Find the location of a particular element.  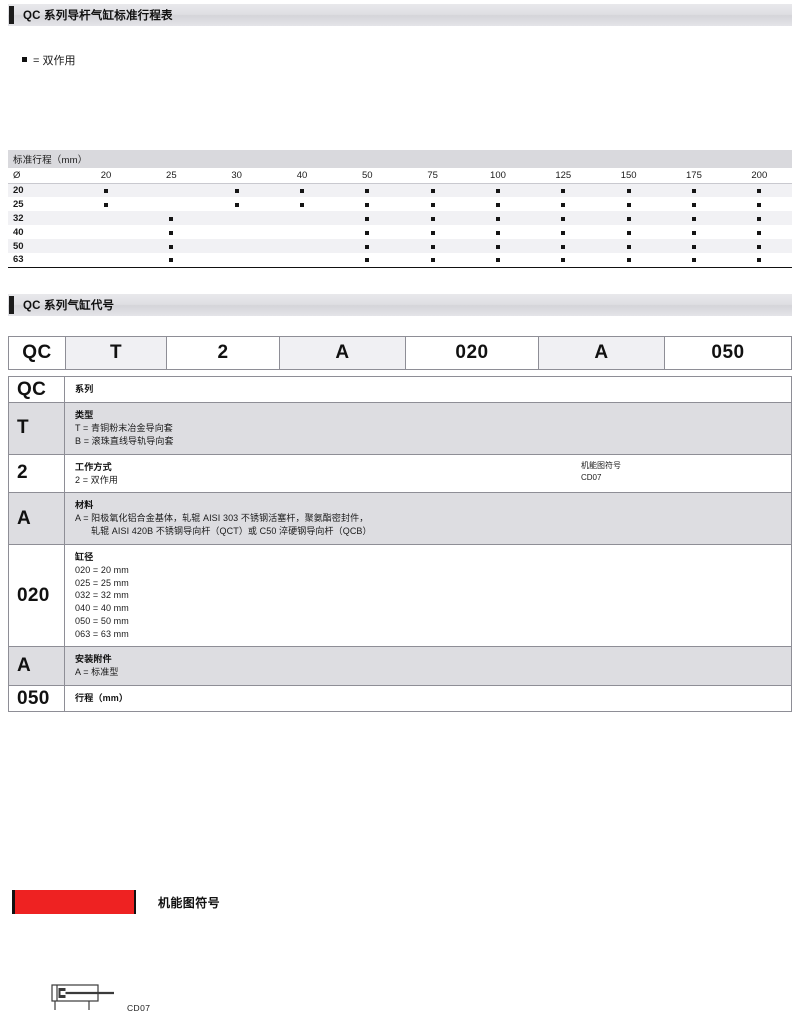

description-line: T = 青铜粉末冶金导向套 is located at coordinates (124, 428).